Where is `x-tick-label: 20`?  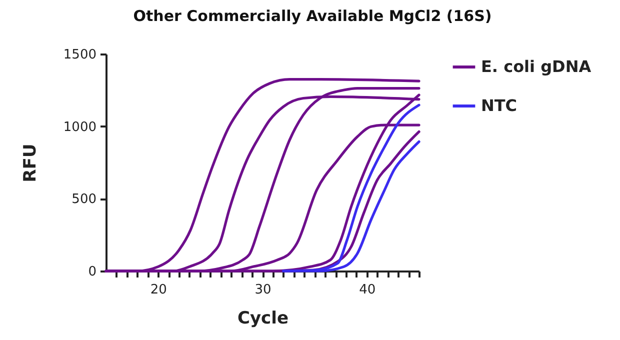 x-tick-label: 20 is located at coordinates (158, 290).